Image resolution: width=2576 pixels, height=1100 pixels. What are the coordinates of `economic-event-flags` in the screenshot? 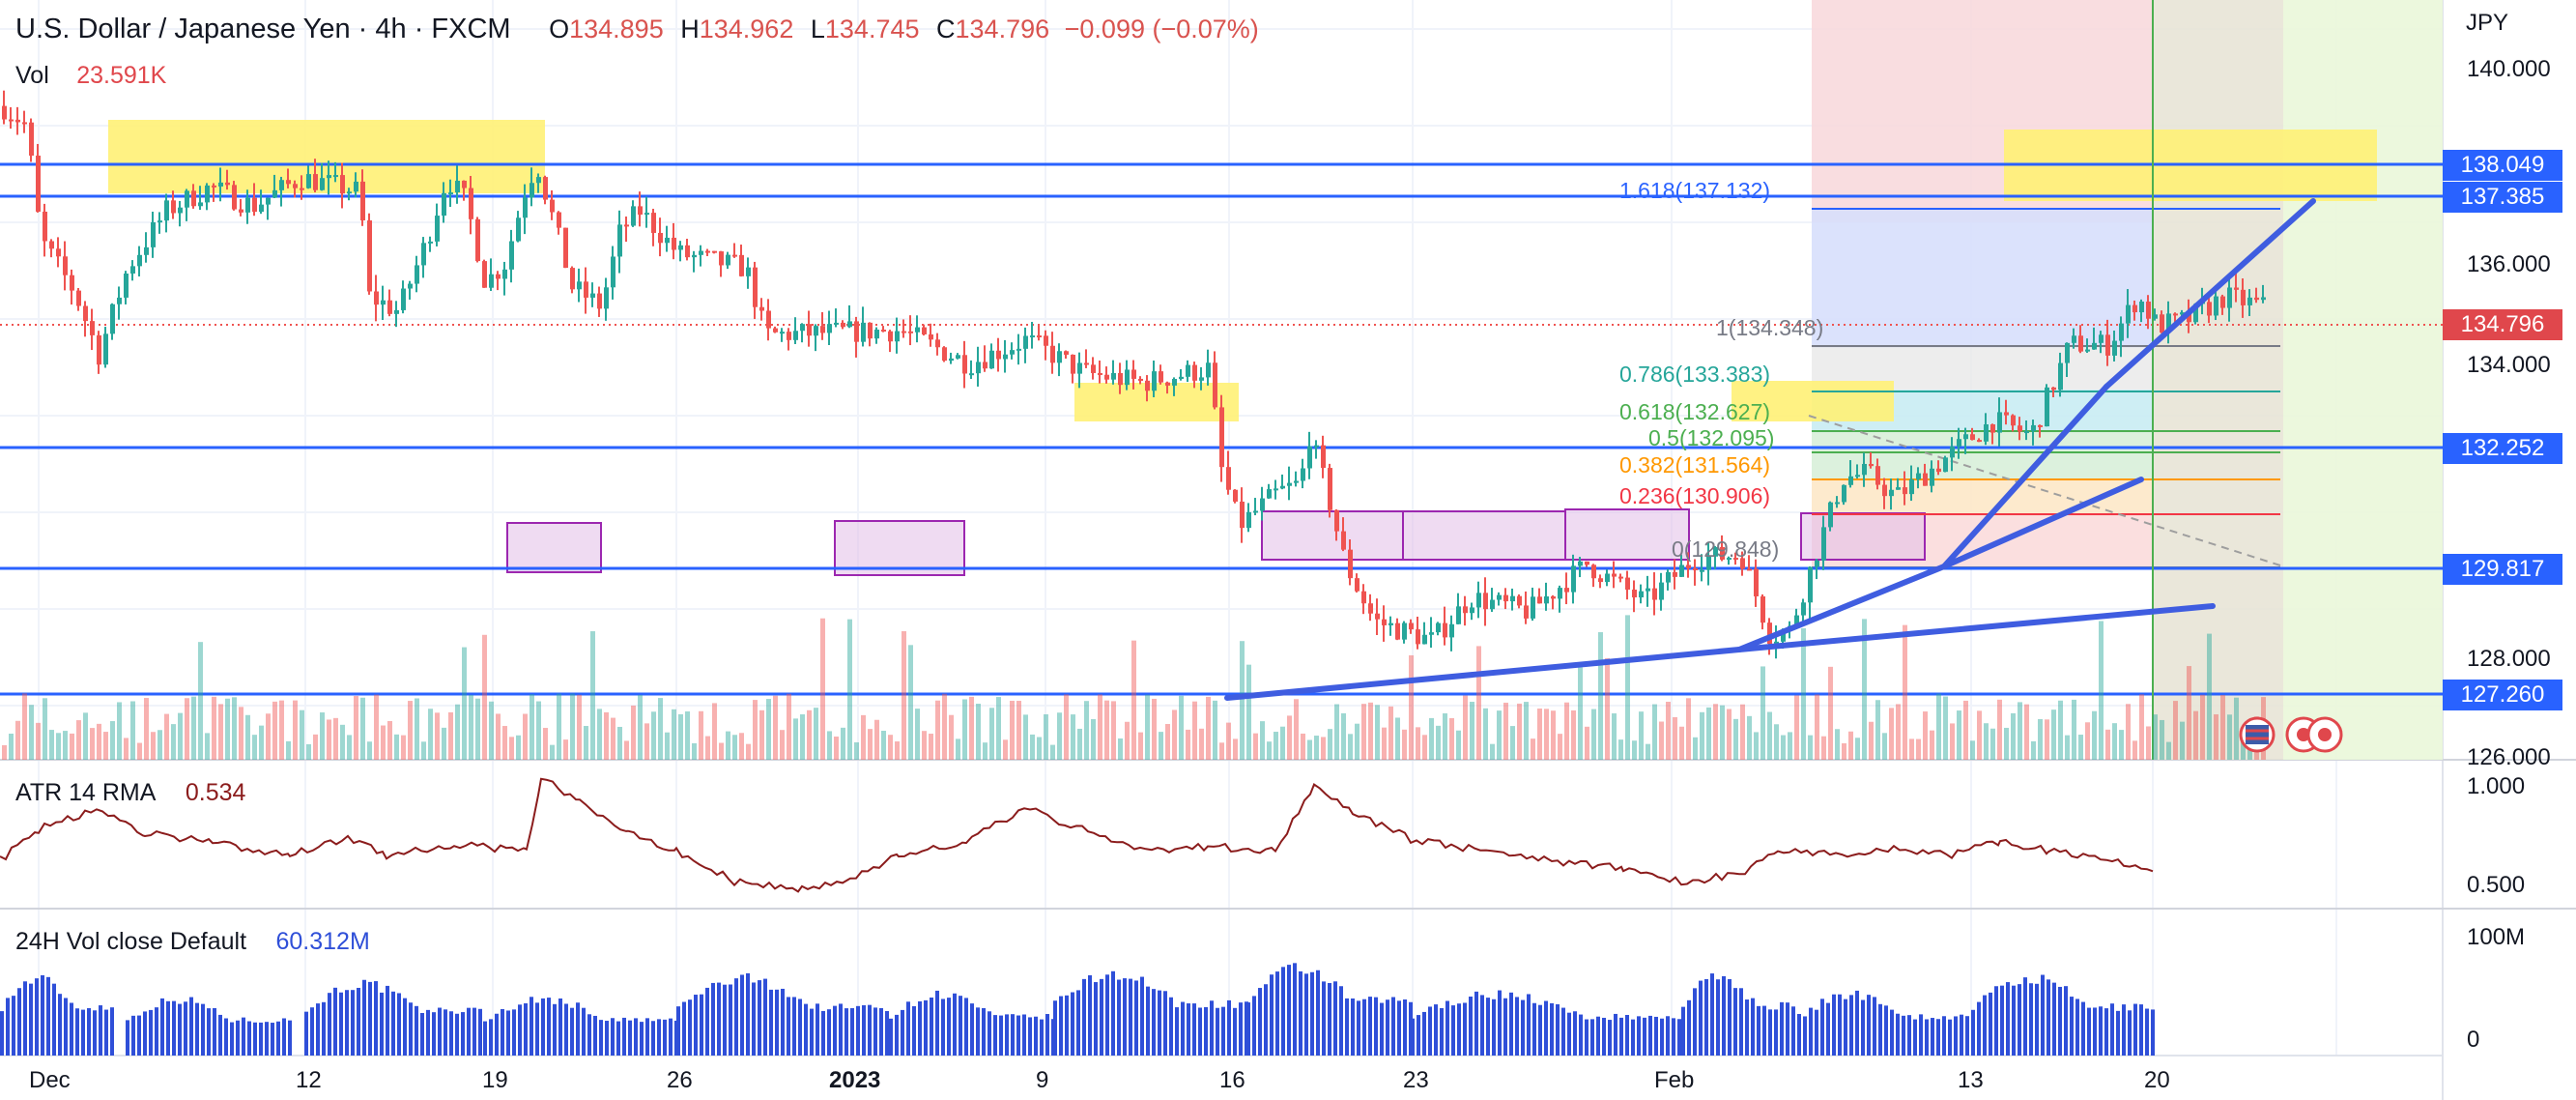 It's located at (2291, 734).